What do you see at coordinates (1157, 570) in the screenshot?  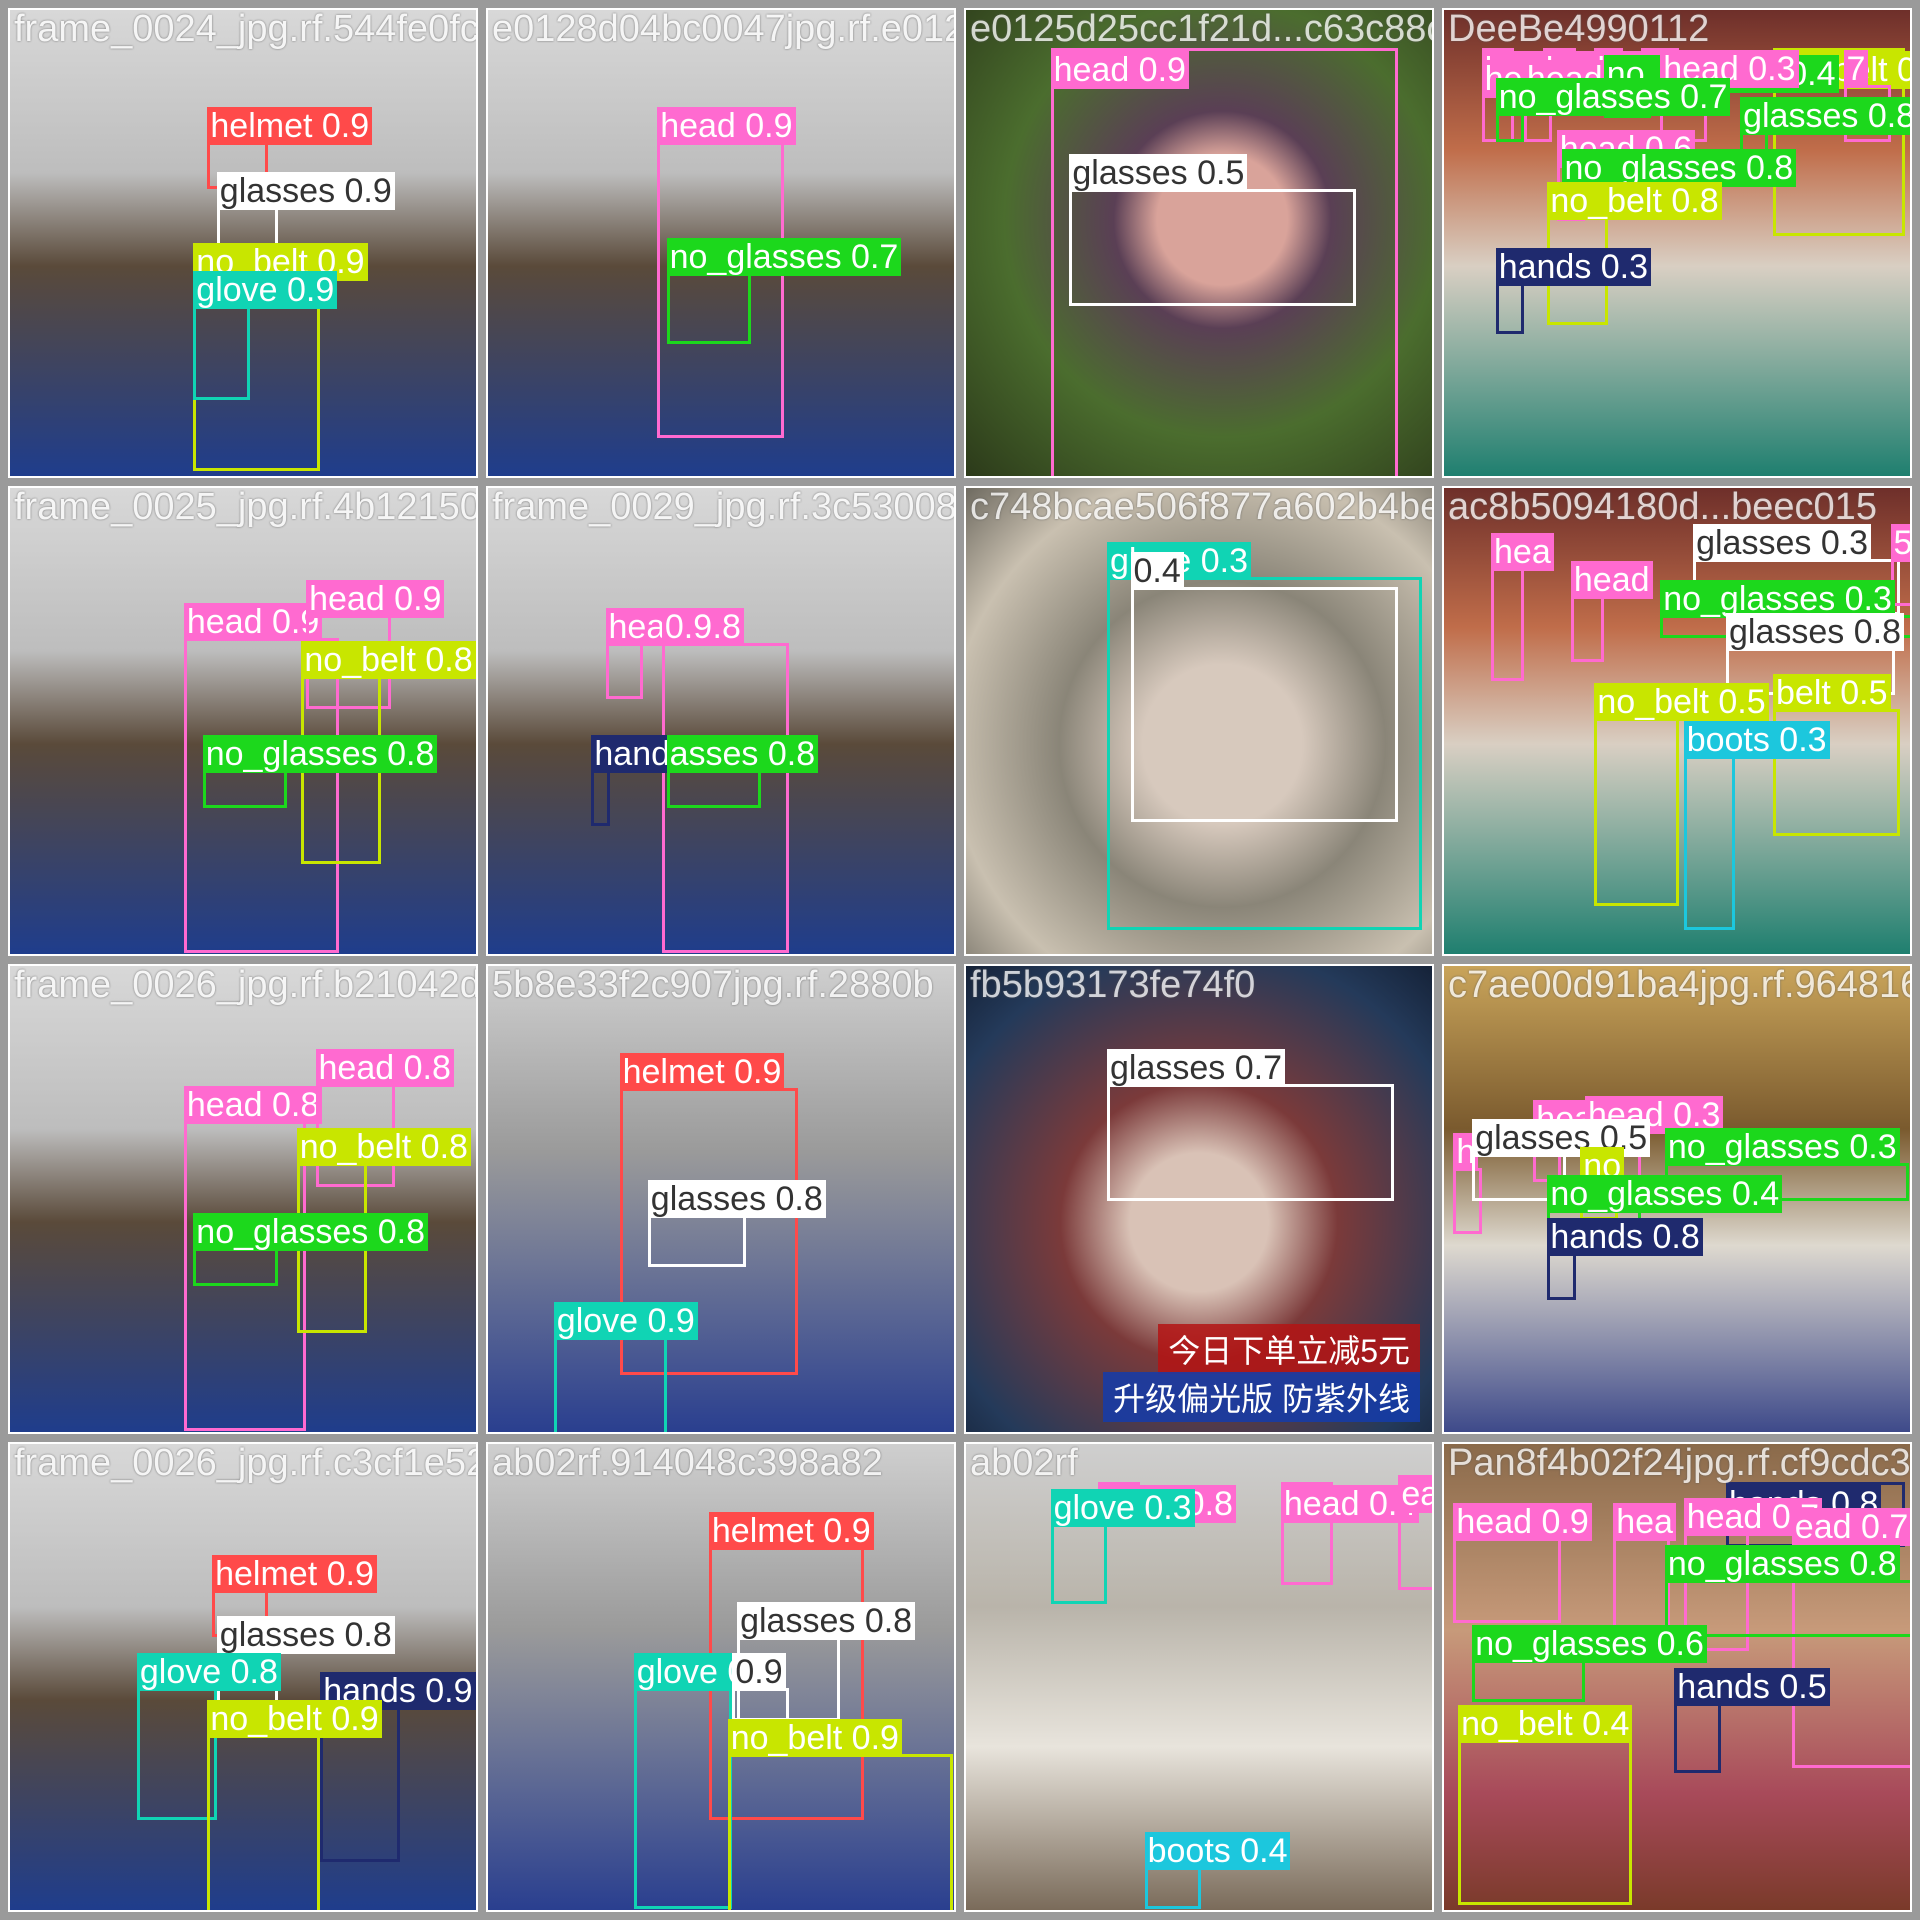 I see `detection-label: 0.4` at bounding box center [1157, 570].